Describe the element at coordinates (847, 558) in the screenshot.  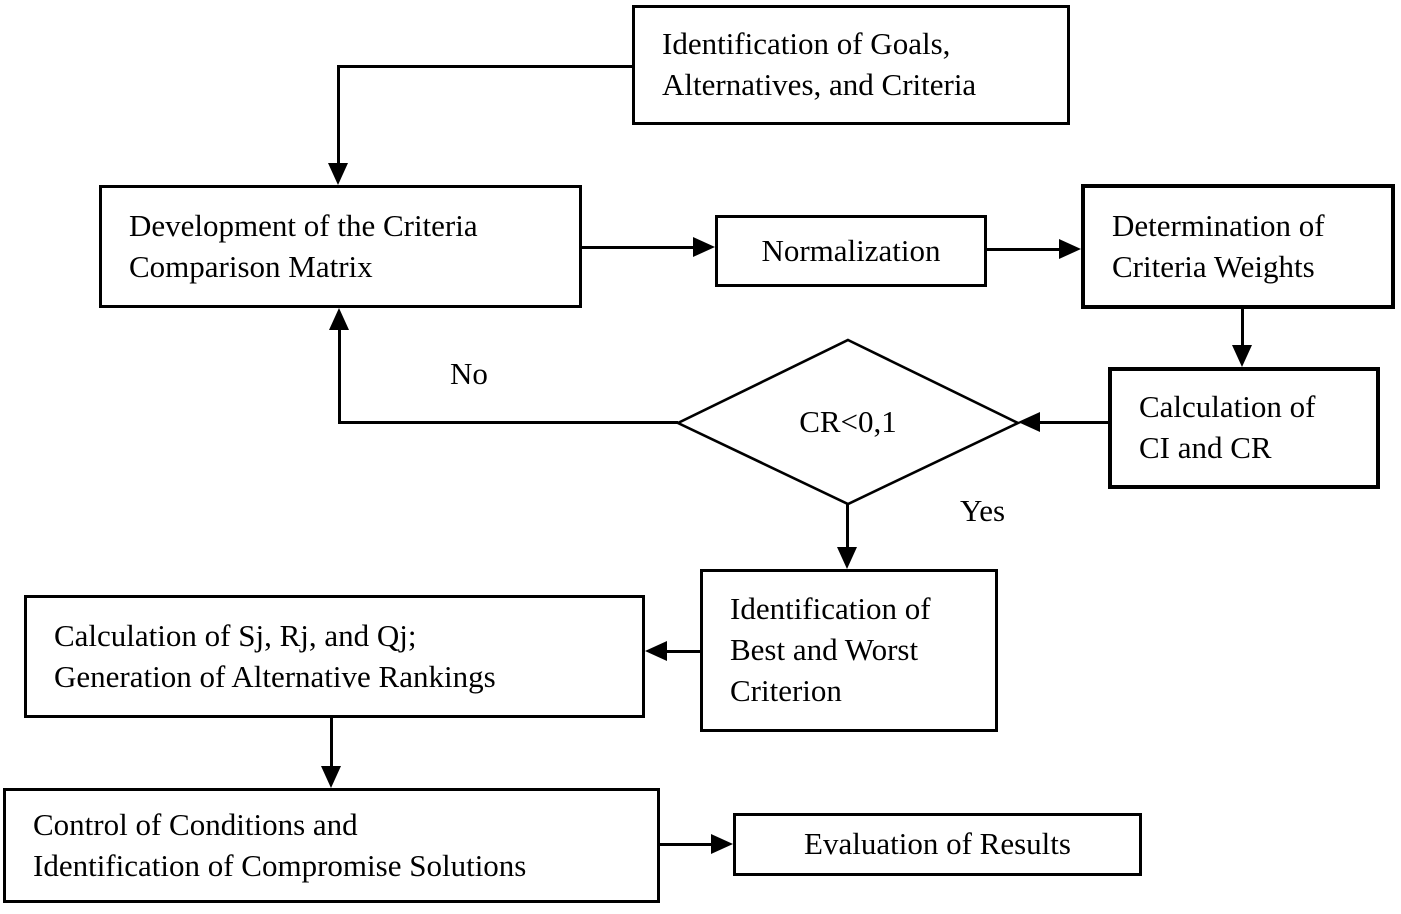
I see `arrowhead-decision-bestworst-icon` at that location.